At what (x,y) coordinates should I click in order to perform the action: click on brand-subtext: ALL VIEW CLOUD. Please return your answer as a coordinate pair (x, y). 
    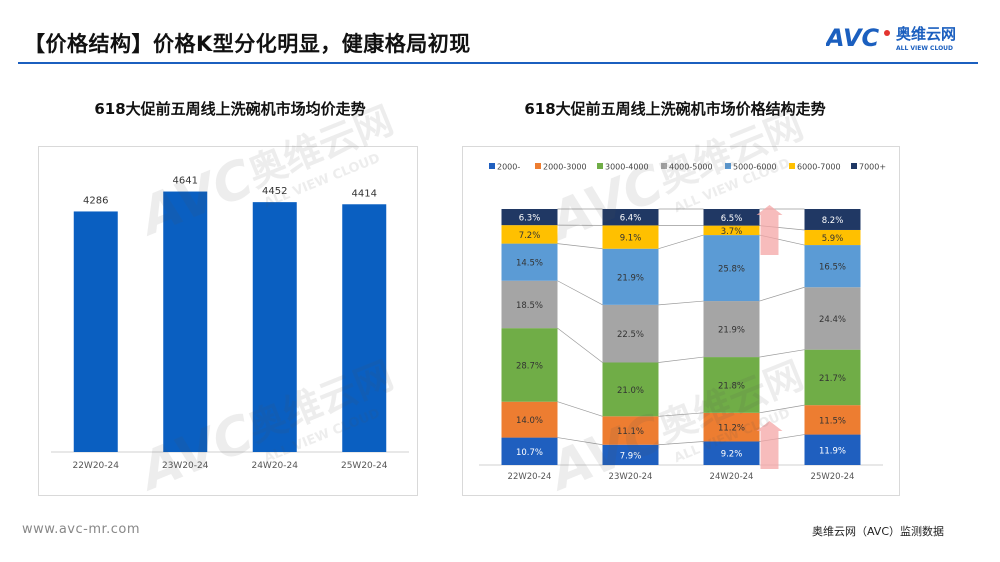
    Looking at the image, I should click on (924, 48).